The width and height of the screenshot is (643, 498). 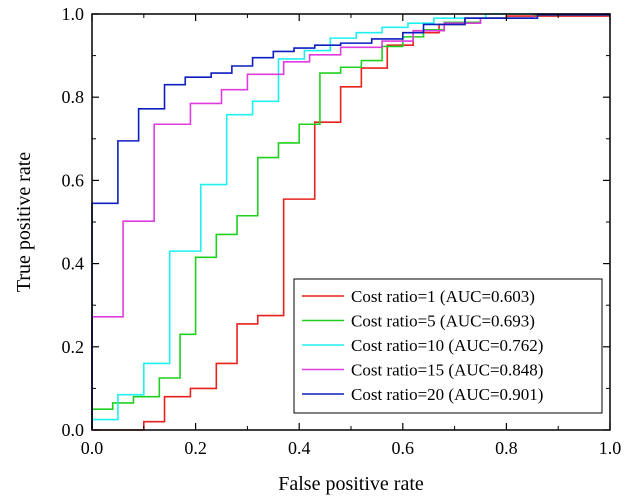 What do you see at coordinates (73, 430) in the screenshot?
I see `y-tick-label: 0.0` at bounding box center [73, 430].